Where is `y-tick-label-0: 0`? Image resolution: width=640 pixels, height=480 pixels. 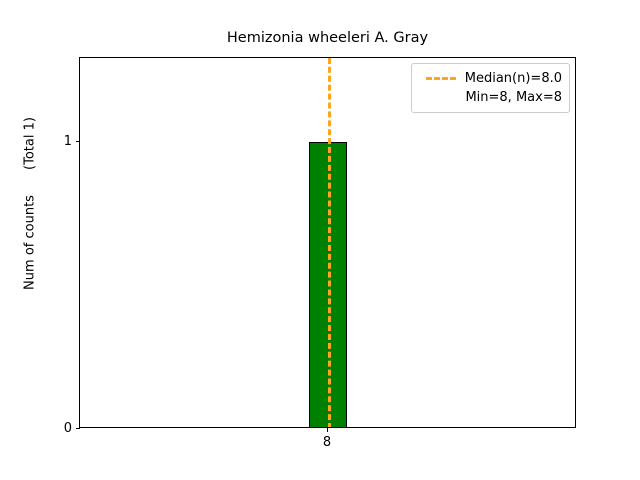
y-tick-label-0: 0 is located at coordinates (67, 428).